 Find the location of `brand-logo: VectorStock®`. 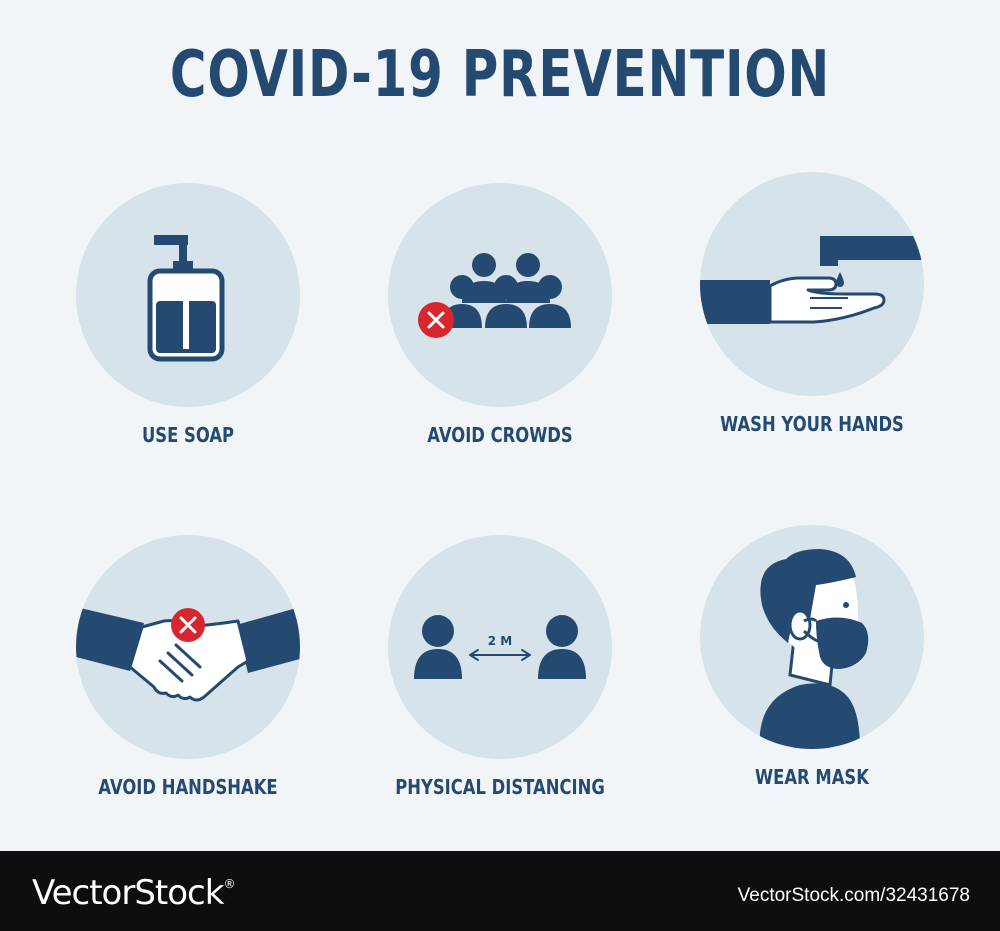

brand-logo: VectorStock® is located at coordinates (133, 893).